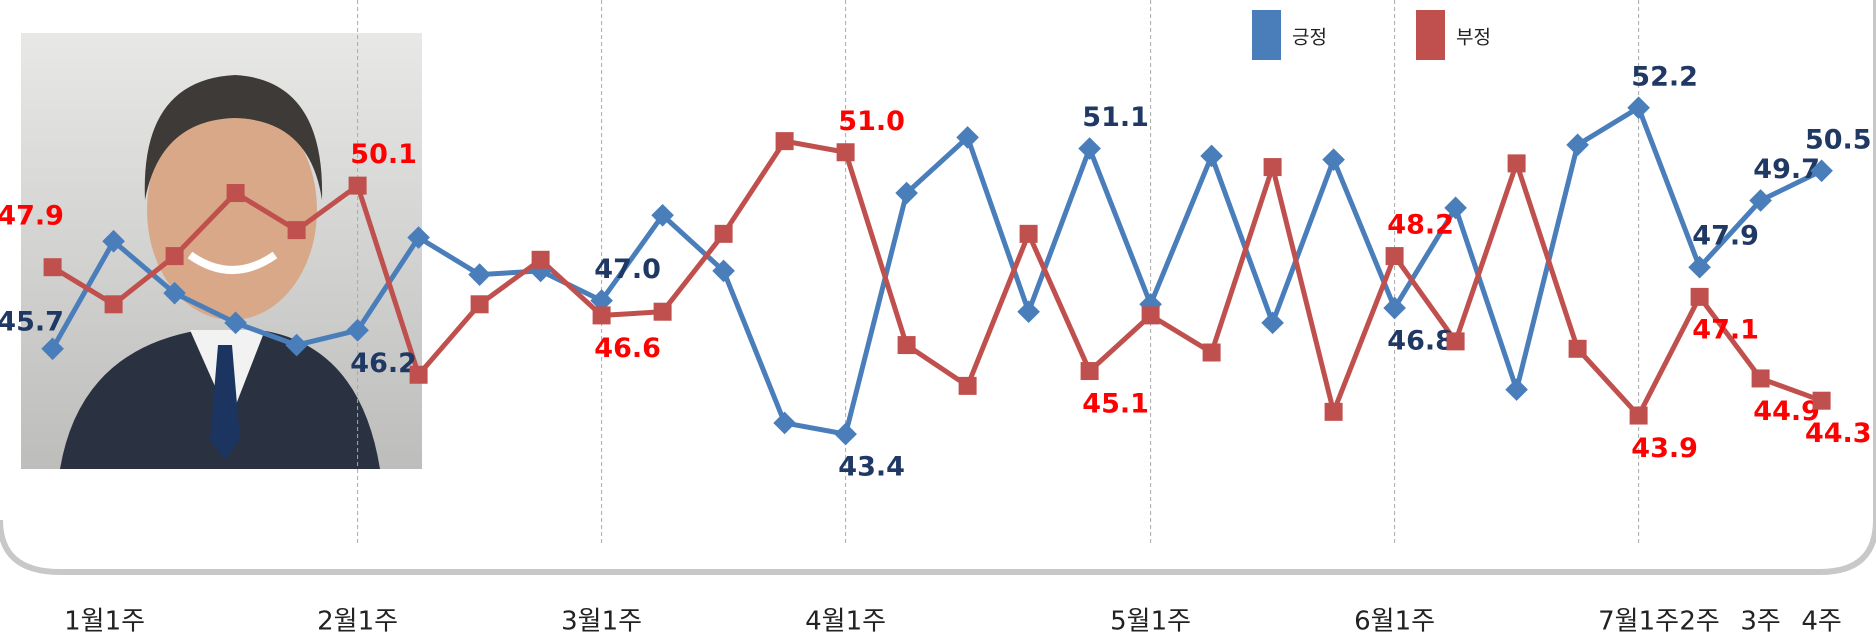  I want to click on x-tick-label: 6월1주, so click(1394, 622).